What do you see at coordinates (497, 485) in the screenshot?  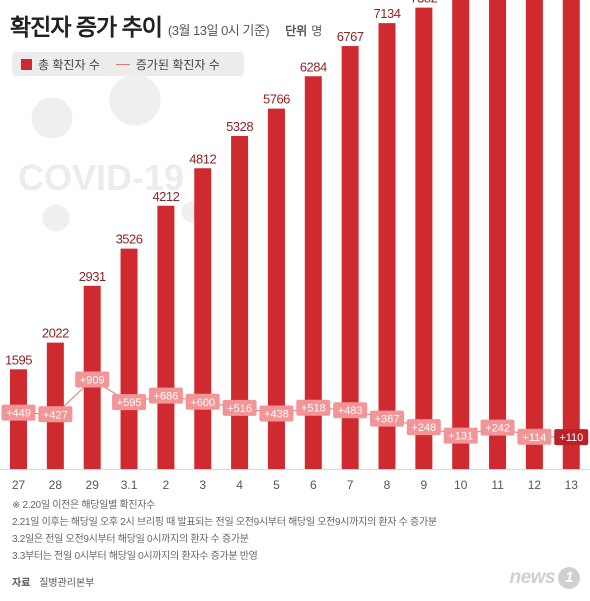 I see `x-tick-label: 11` at bounding box center [497, 485].